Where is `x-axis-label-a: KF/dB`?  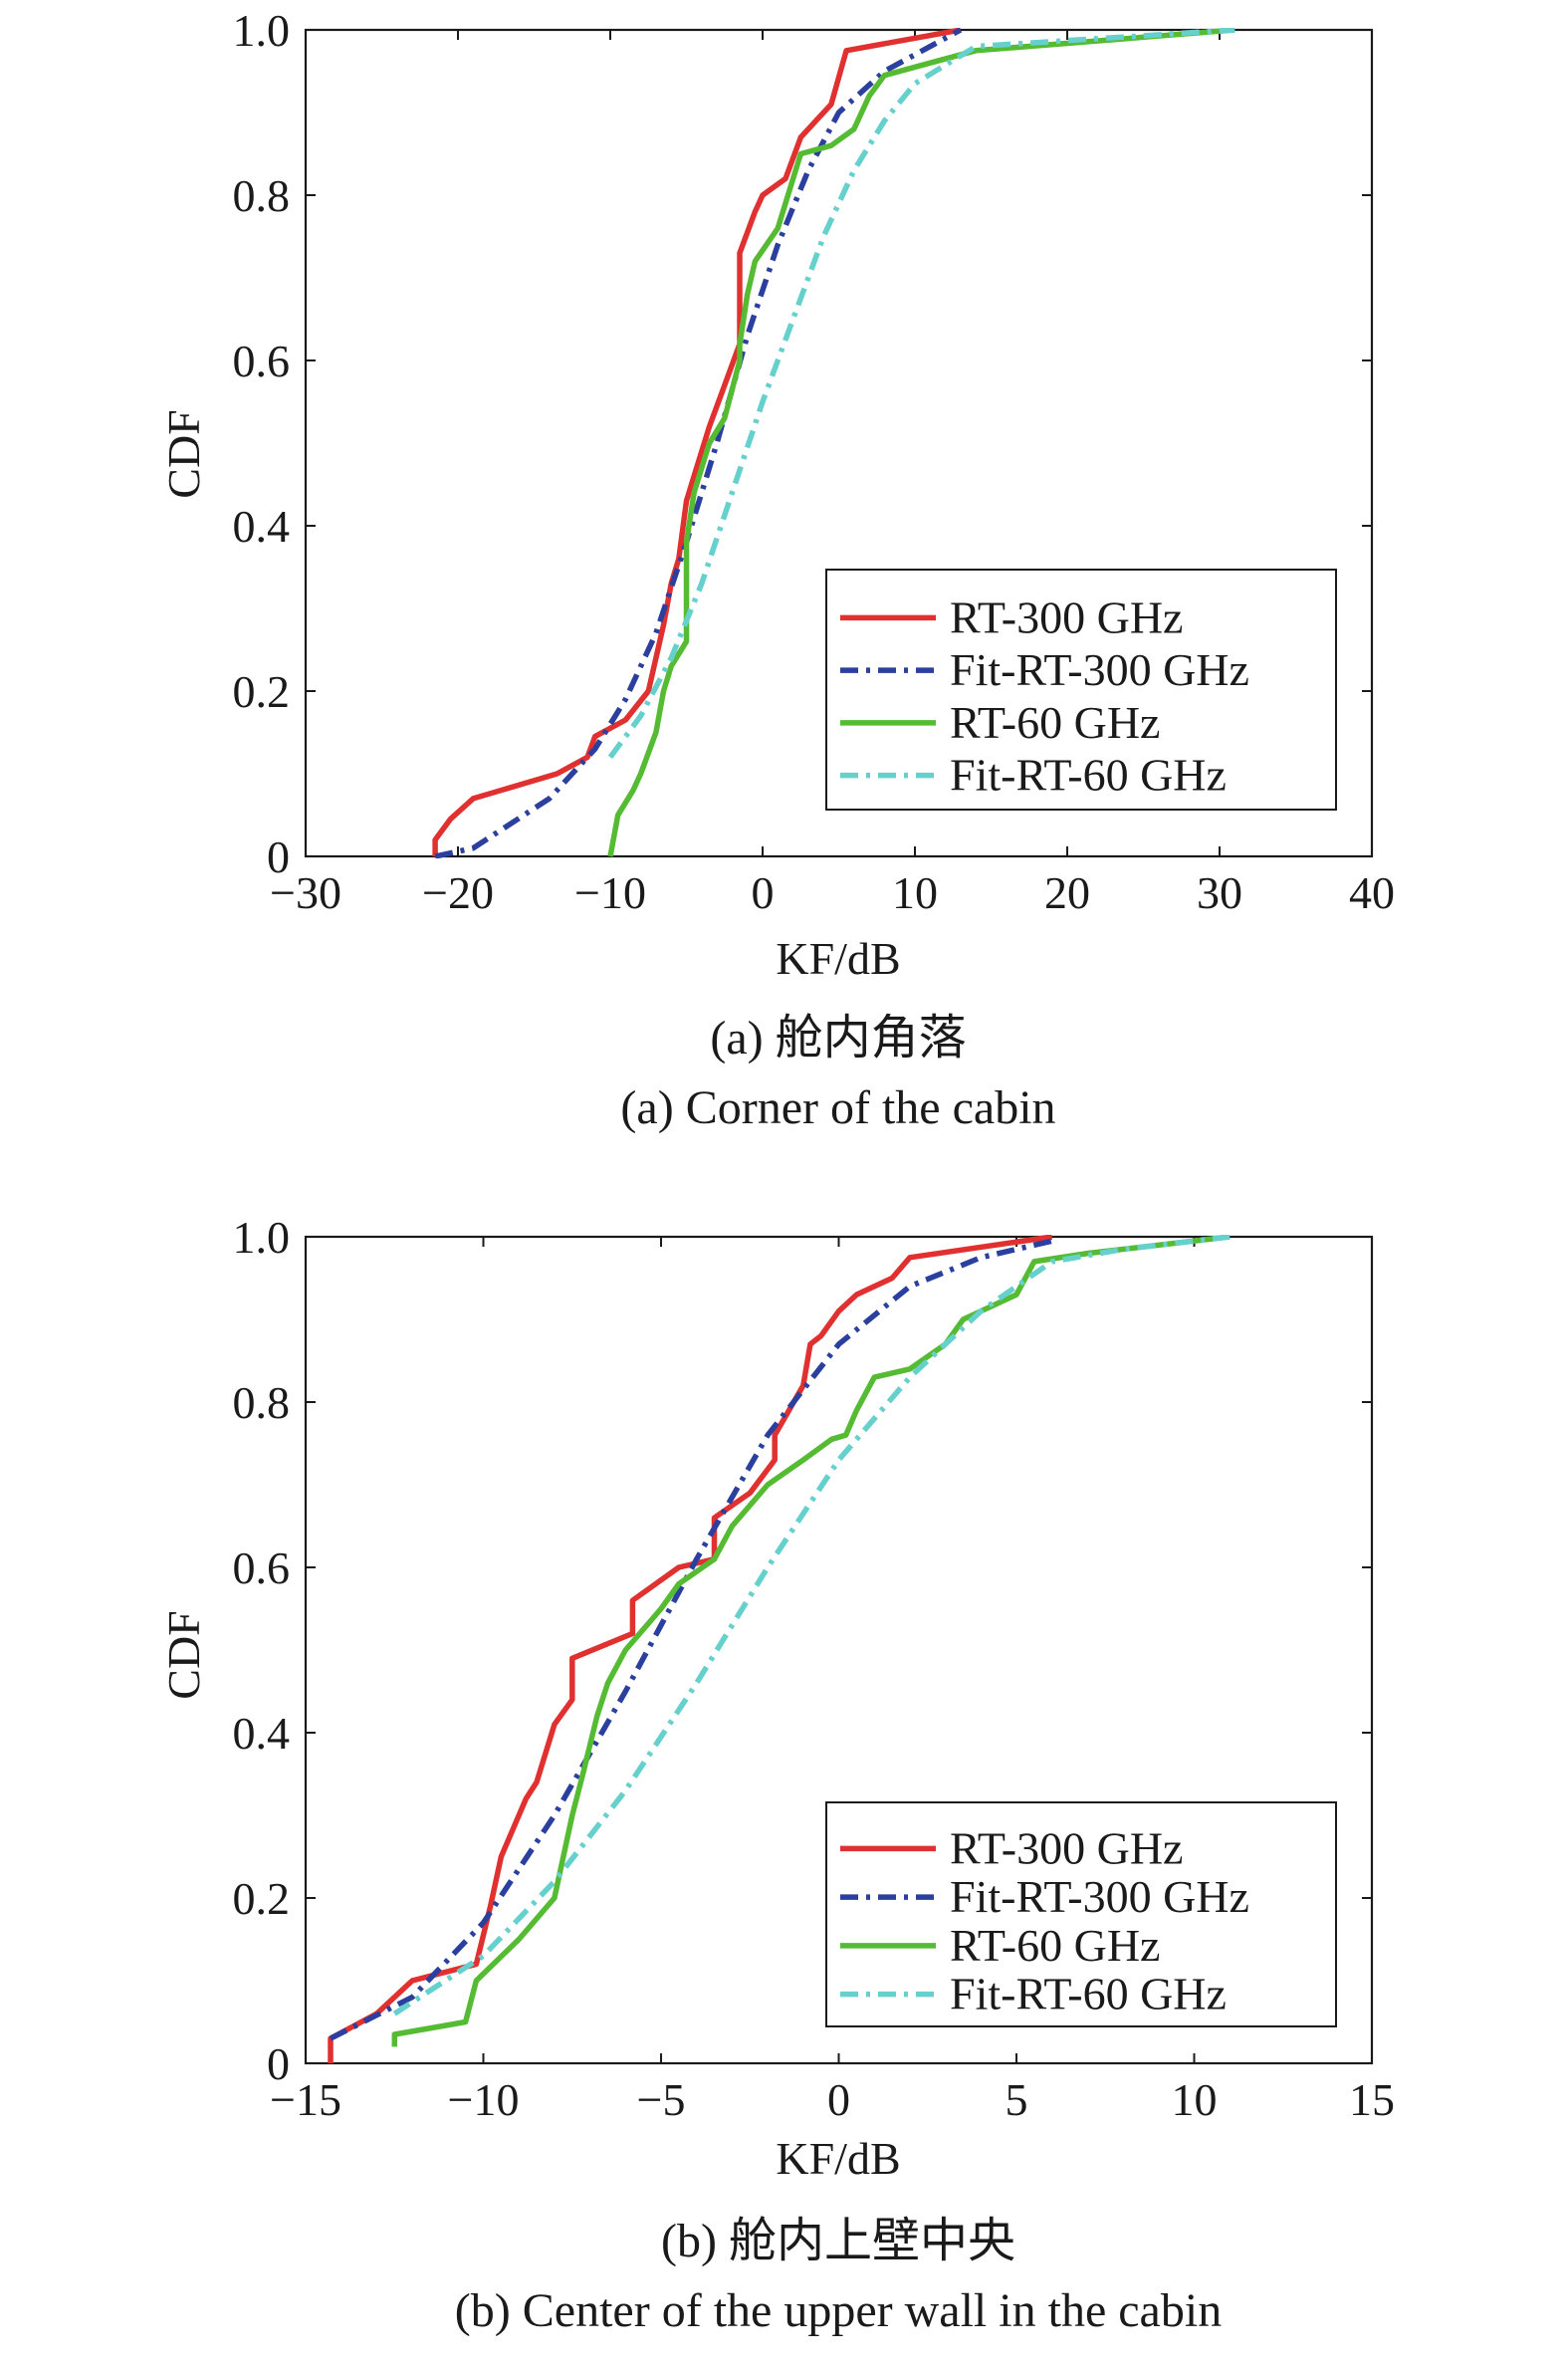
x-axis-label-a: KF/dB is located at coordinates (838, 958).